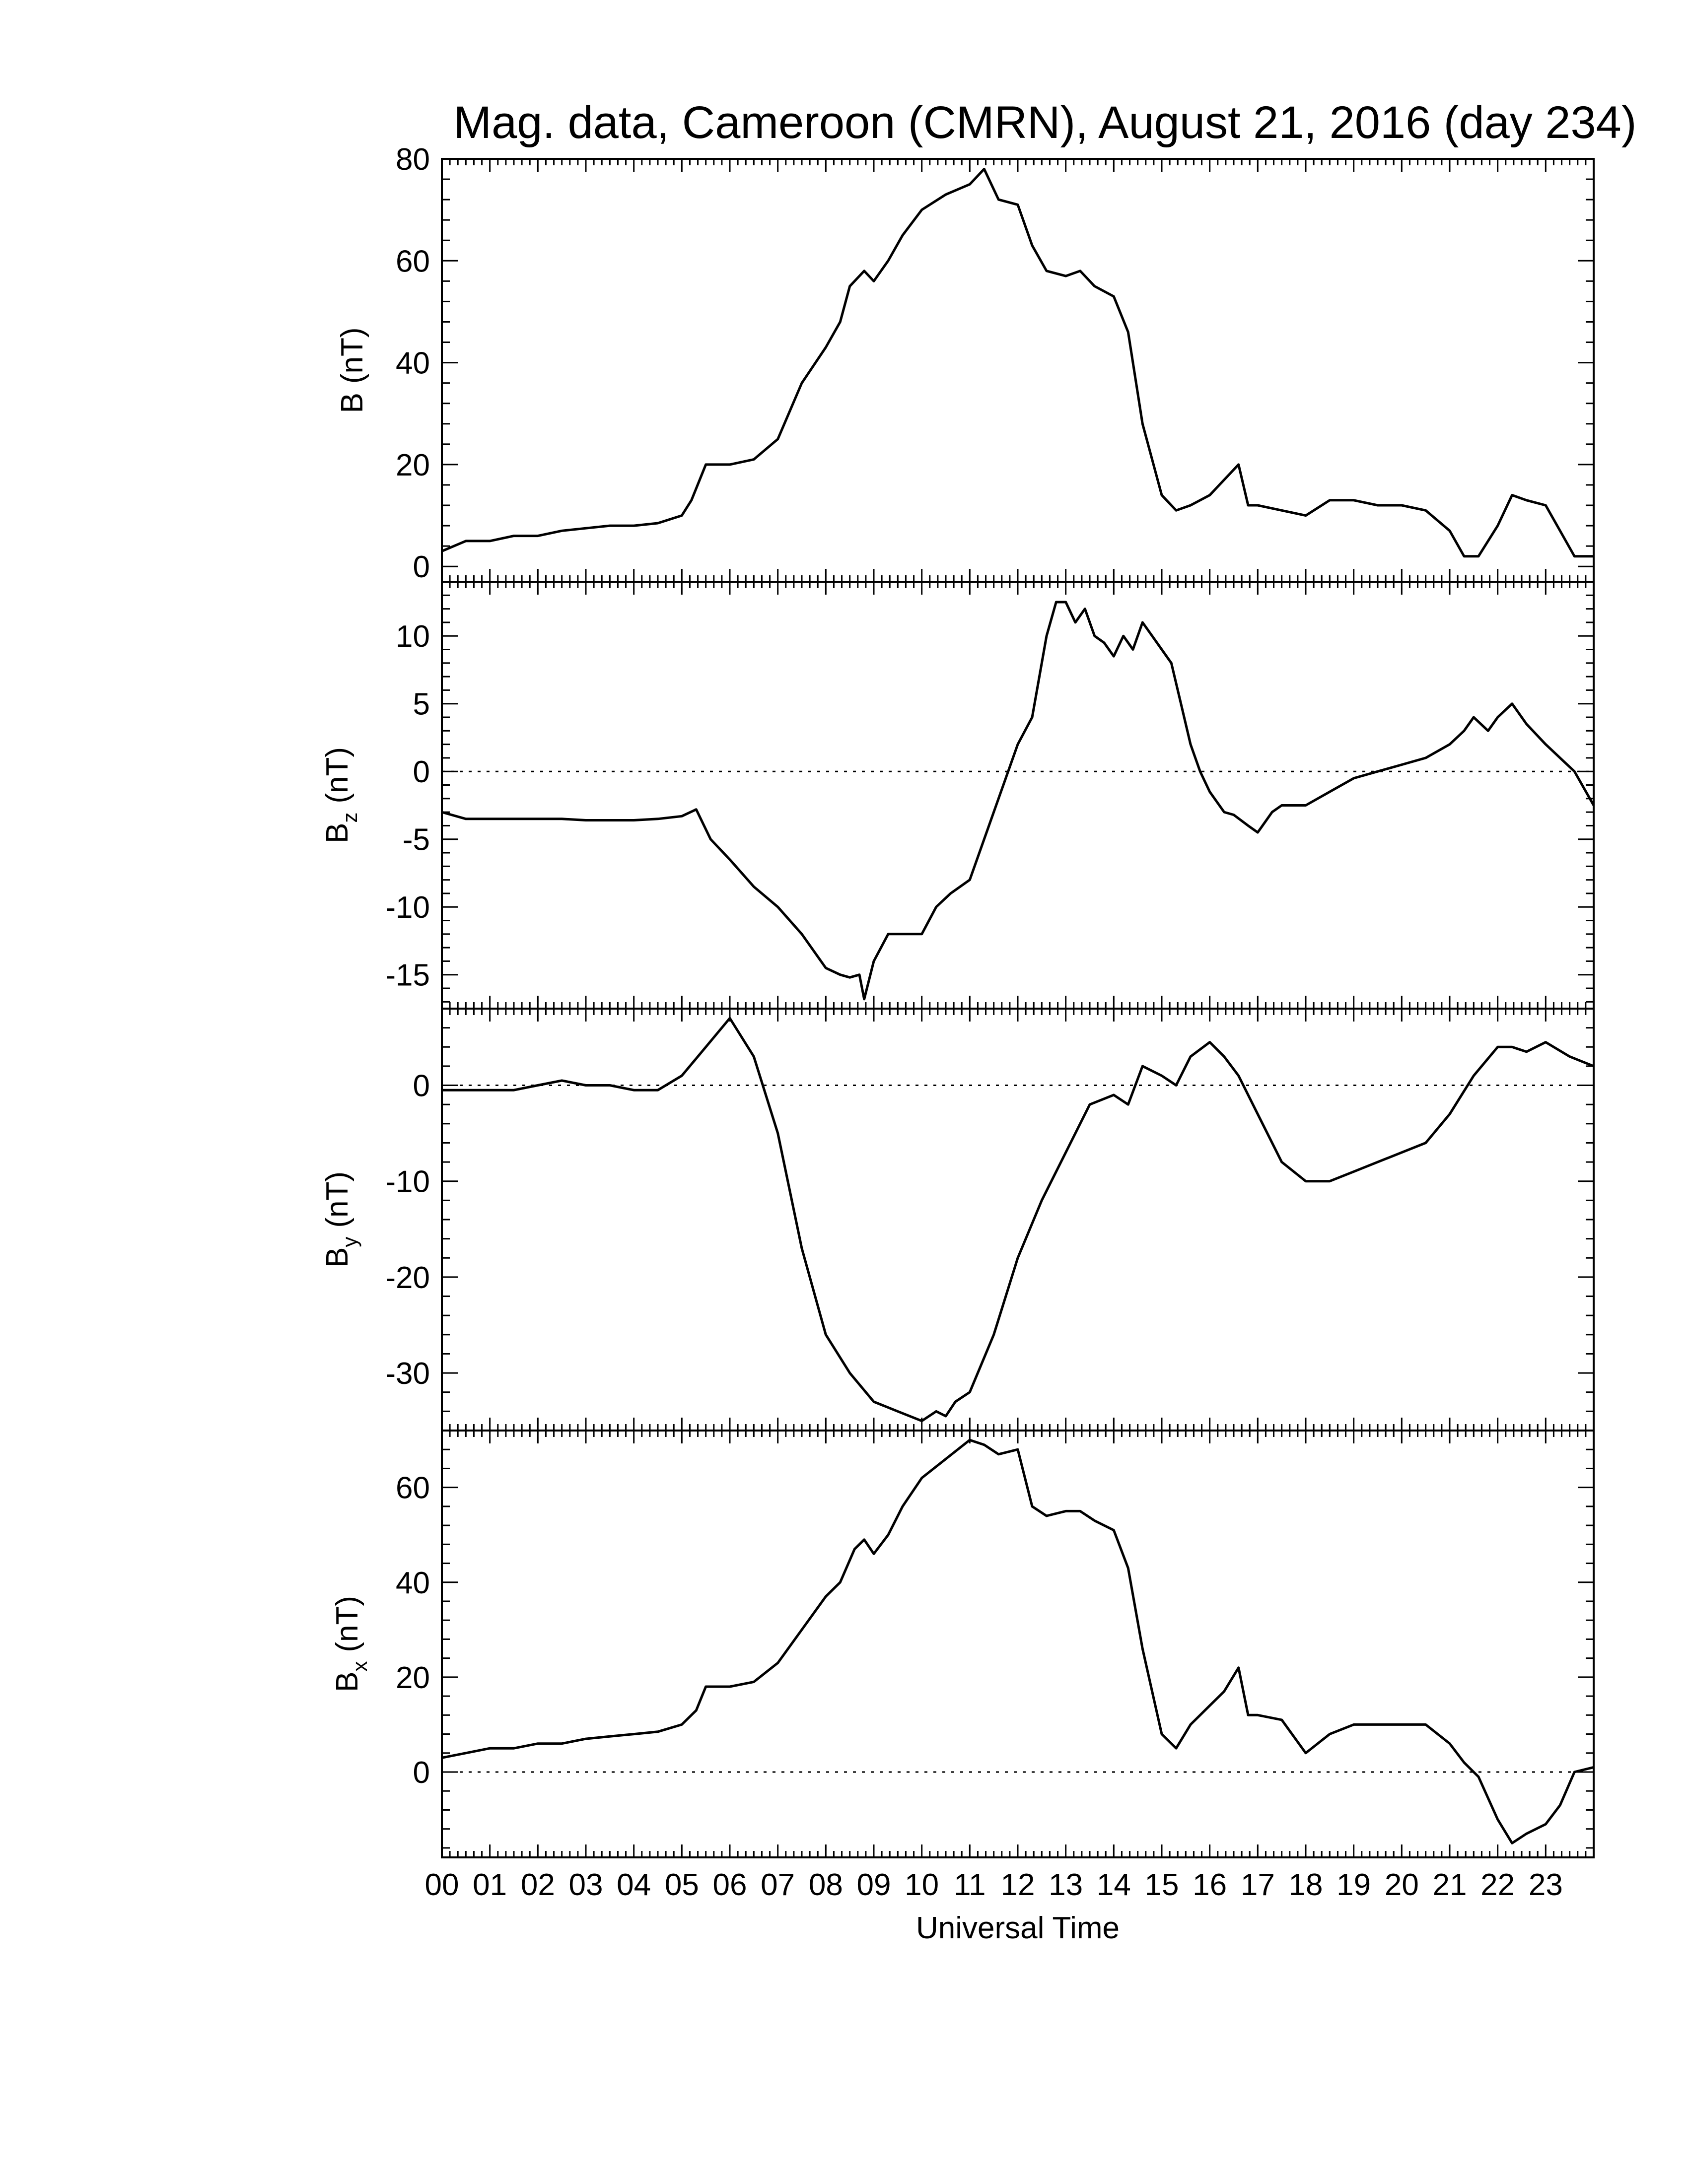  I want to click on panel-bz-ylabel-main: B, so click(337, 833).